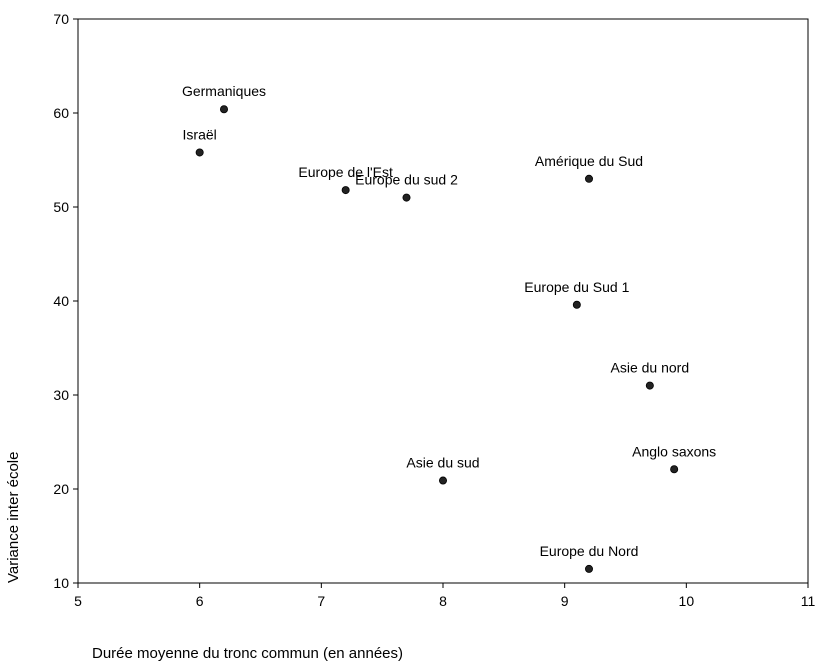  What do you see at coordinates (200, 601) in the screenshot?
I see `x-tick-label: 6` at bounding box center [200, 601].